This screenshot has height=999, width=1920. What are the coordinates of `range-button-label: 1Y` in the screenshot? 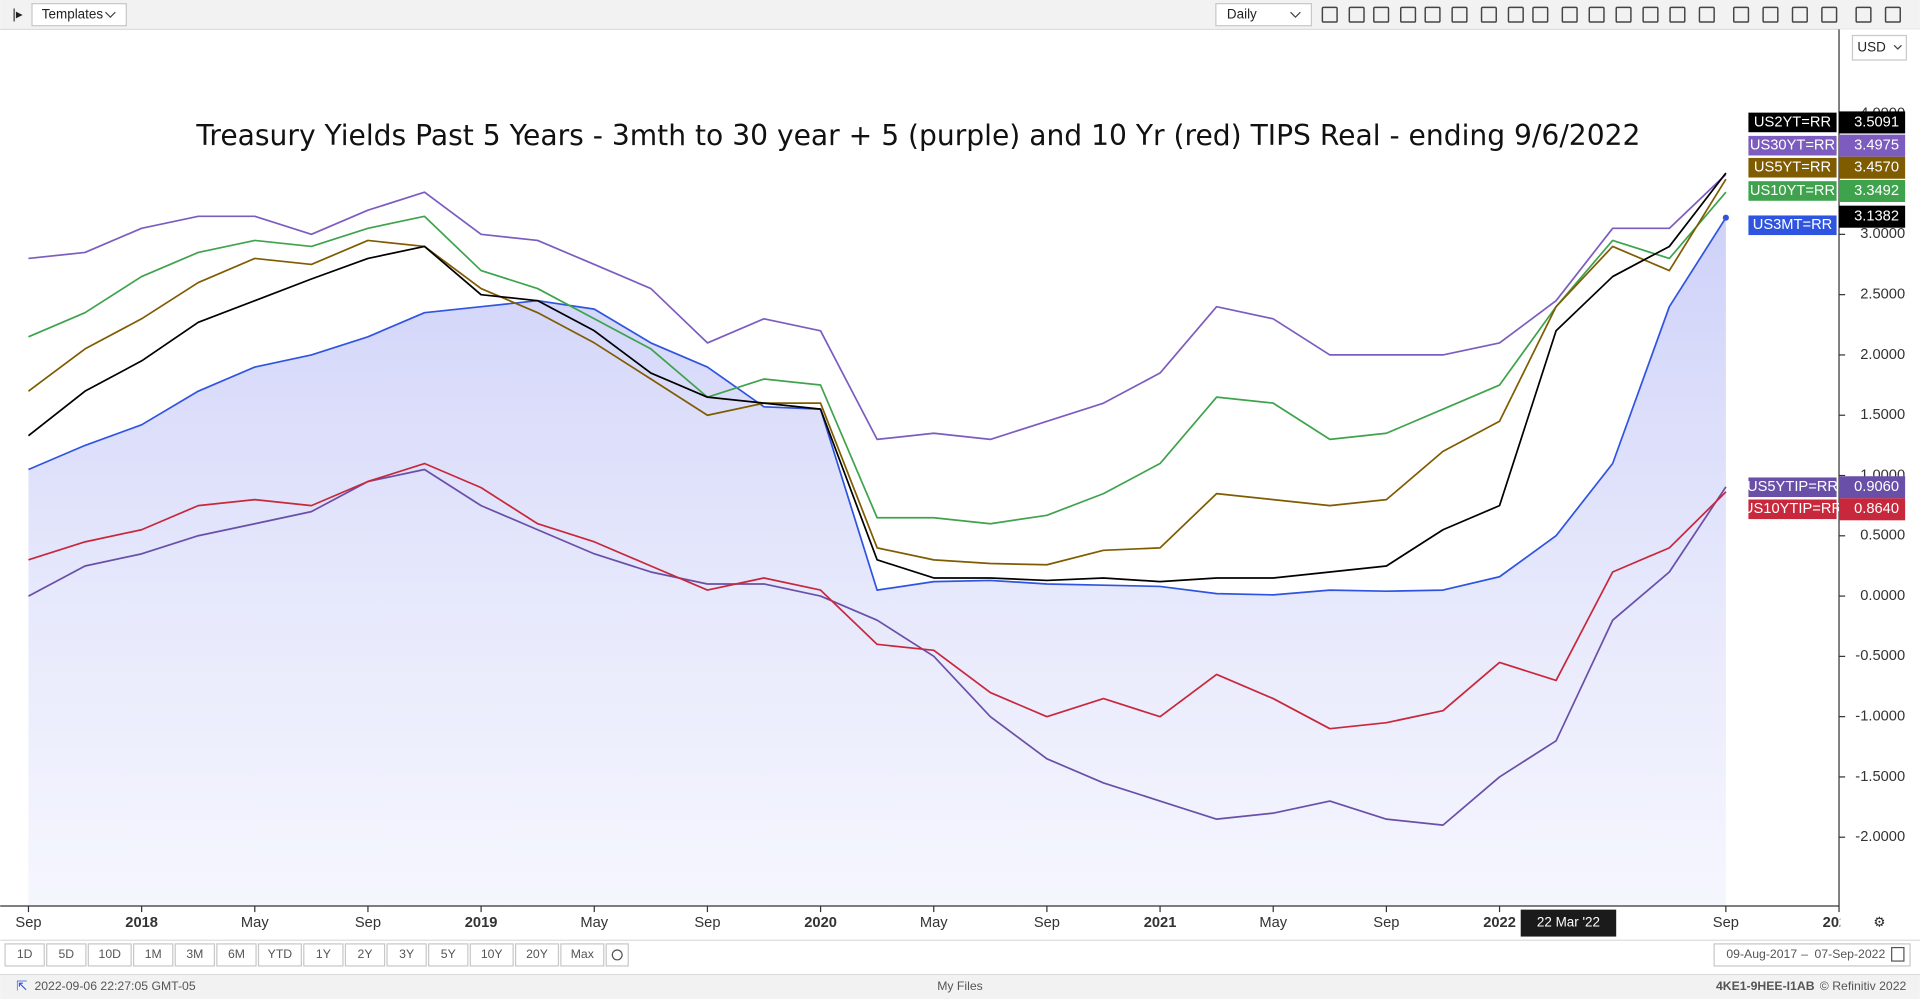 It's located at (323, 954).